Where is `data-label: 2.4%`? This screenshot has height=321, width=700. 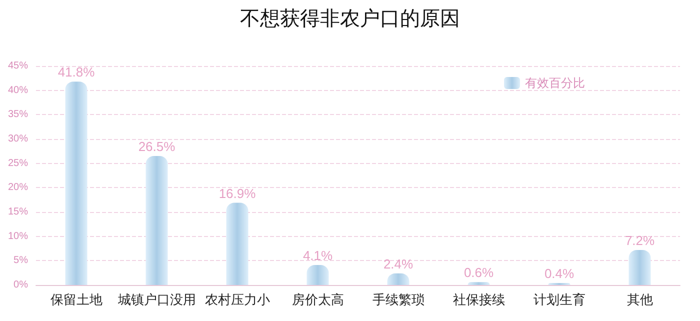 data-label: 2.4% is located at coordinates (398, 264).